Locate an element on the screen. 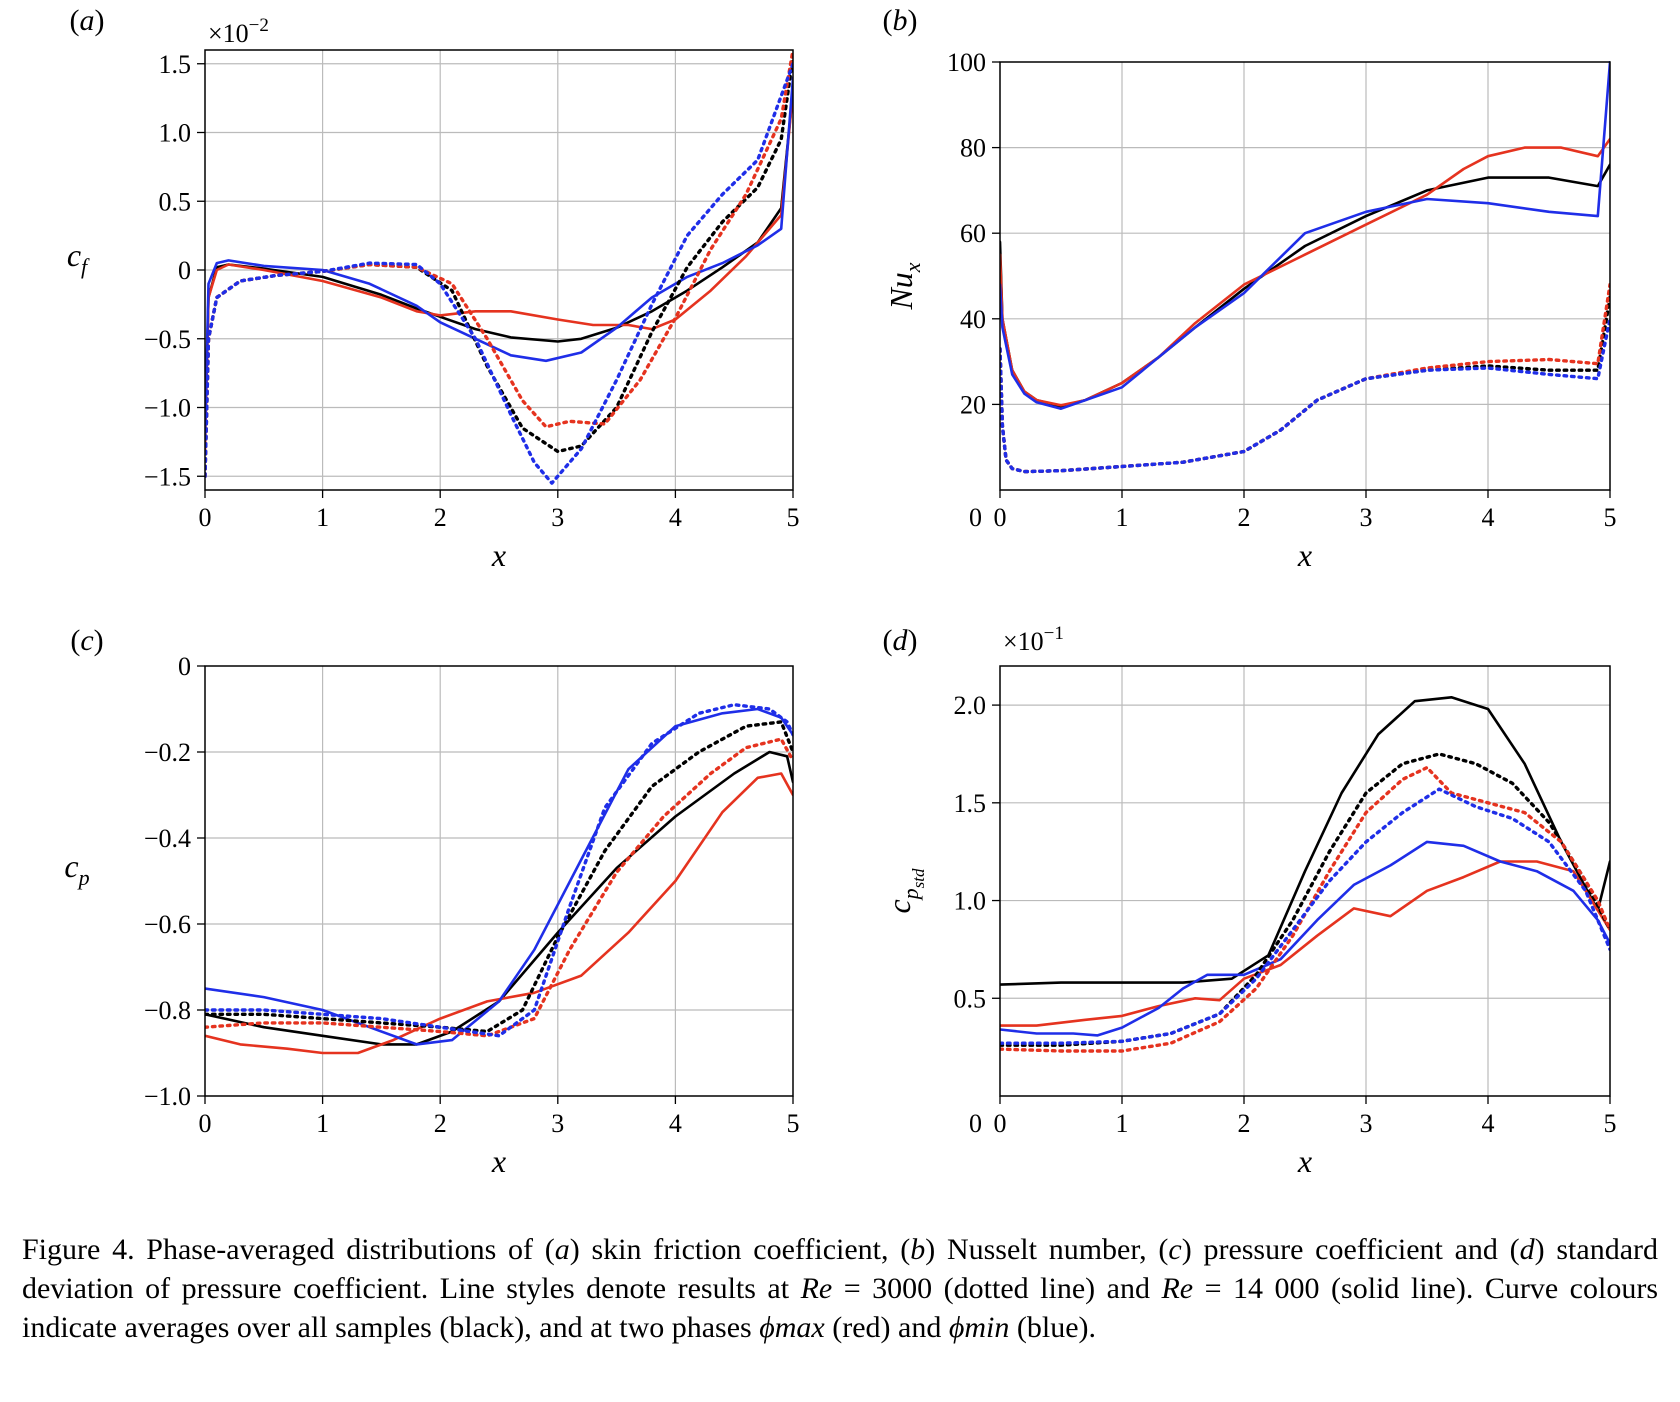  y-tick-label: 80 is located at coordinates (973, 148).